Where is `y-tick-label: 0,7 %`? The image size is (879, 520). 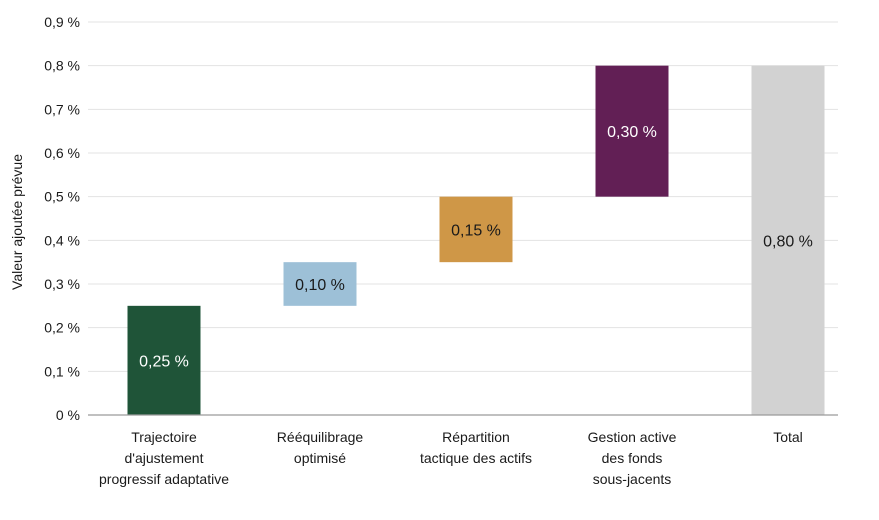 y-tick-label: 0,7 % is located at coordinates (62, 109).